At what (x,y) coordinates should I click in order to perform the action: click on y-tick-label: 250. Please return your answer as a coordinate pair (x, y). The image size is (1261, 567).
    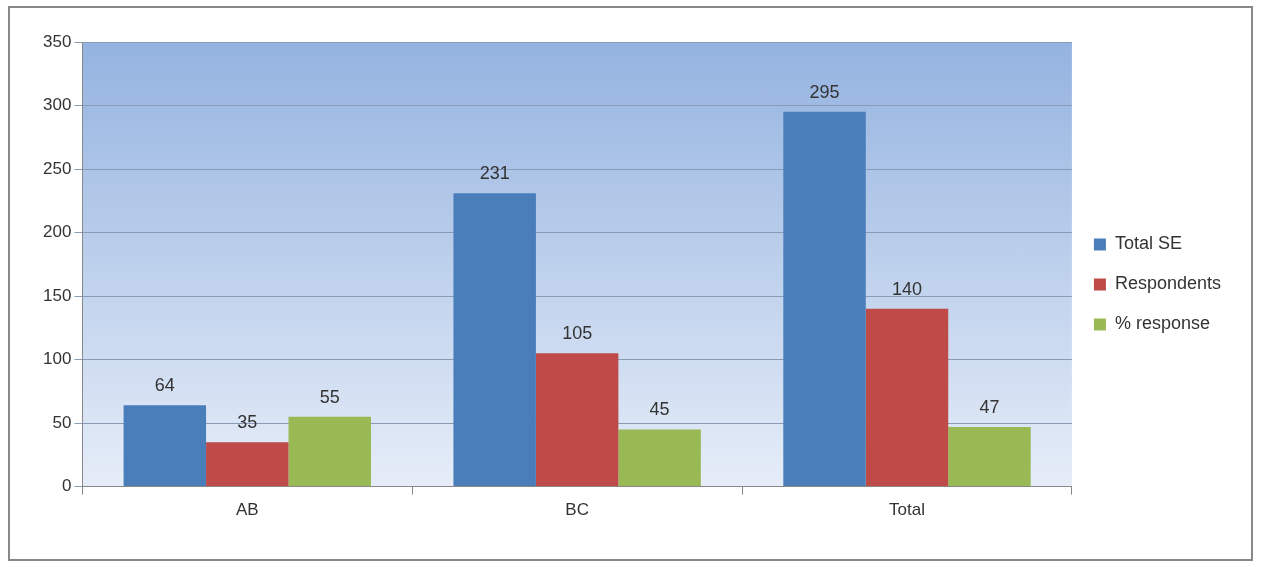
    Looking at the image, I should click on (57, 168).